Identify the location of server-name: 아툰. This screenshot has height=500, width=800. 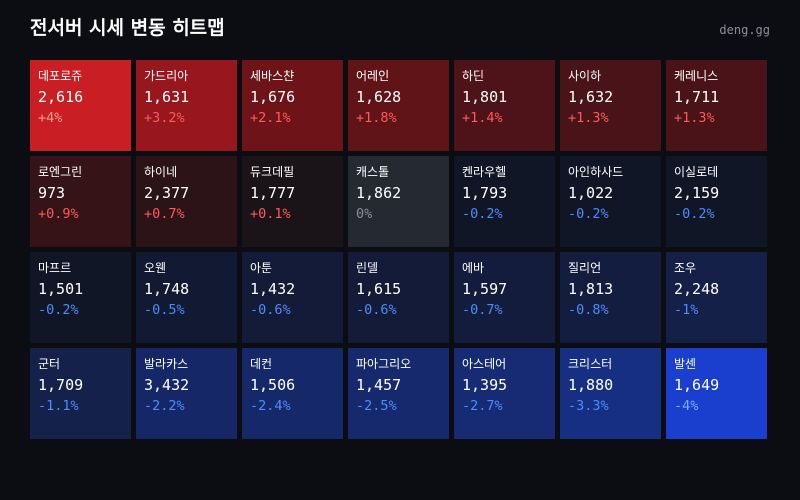
(261, 268).